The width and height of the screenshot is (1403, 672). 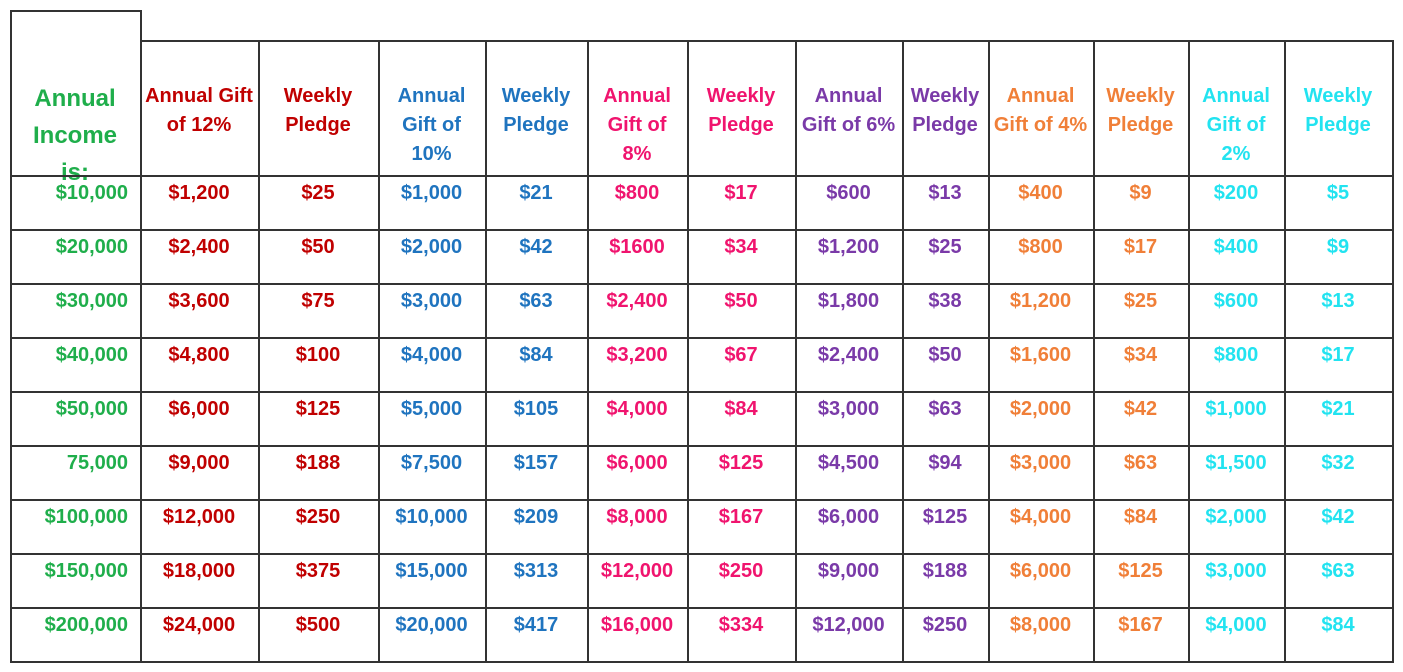 What do you see at coordinates (199, 571) in the screenshot?
I see `annual-gift-cell: $18,000` at bounding box center [199, 571].